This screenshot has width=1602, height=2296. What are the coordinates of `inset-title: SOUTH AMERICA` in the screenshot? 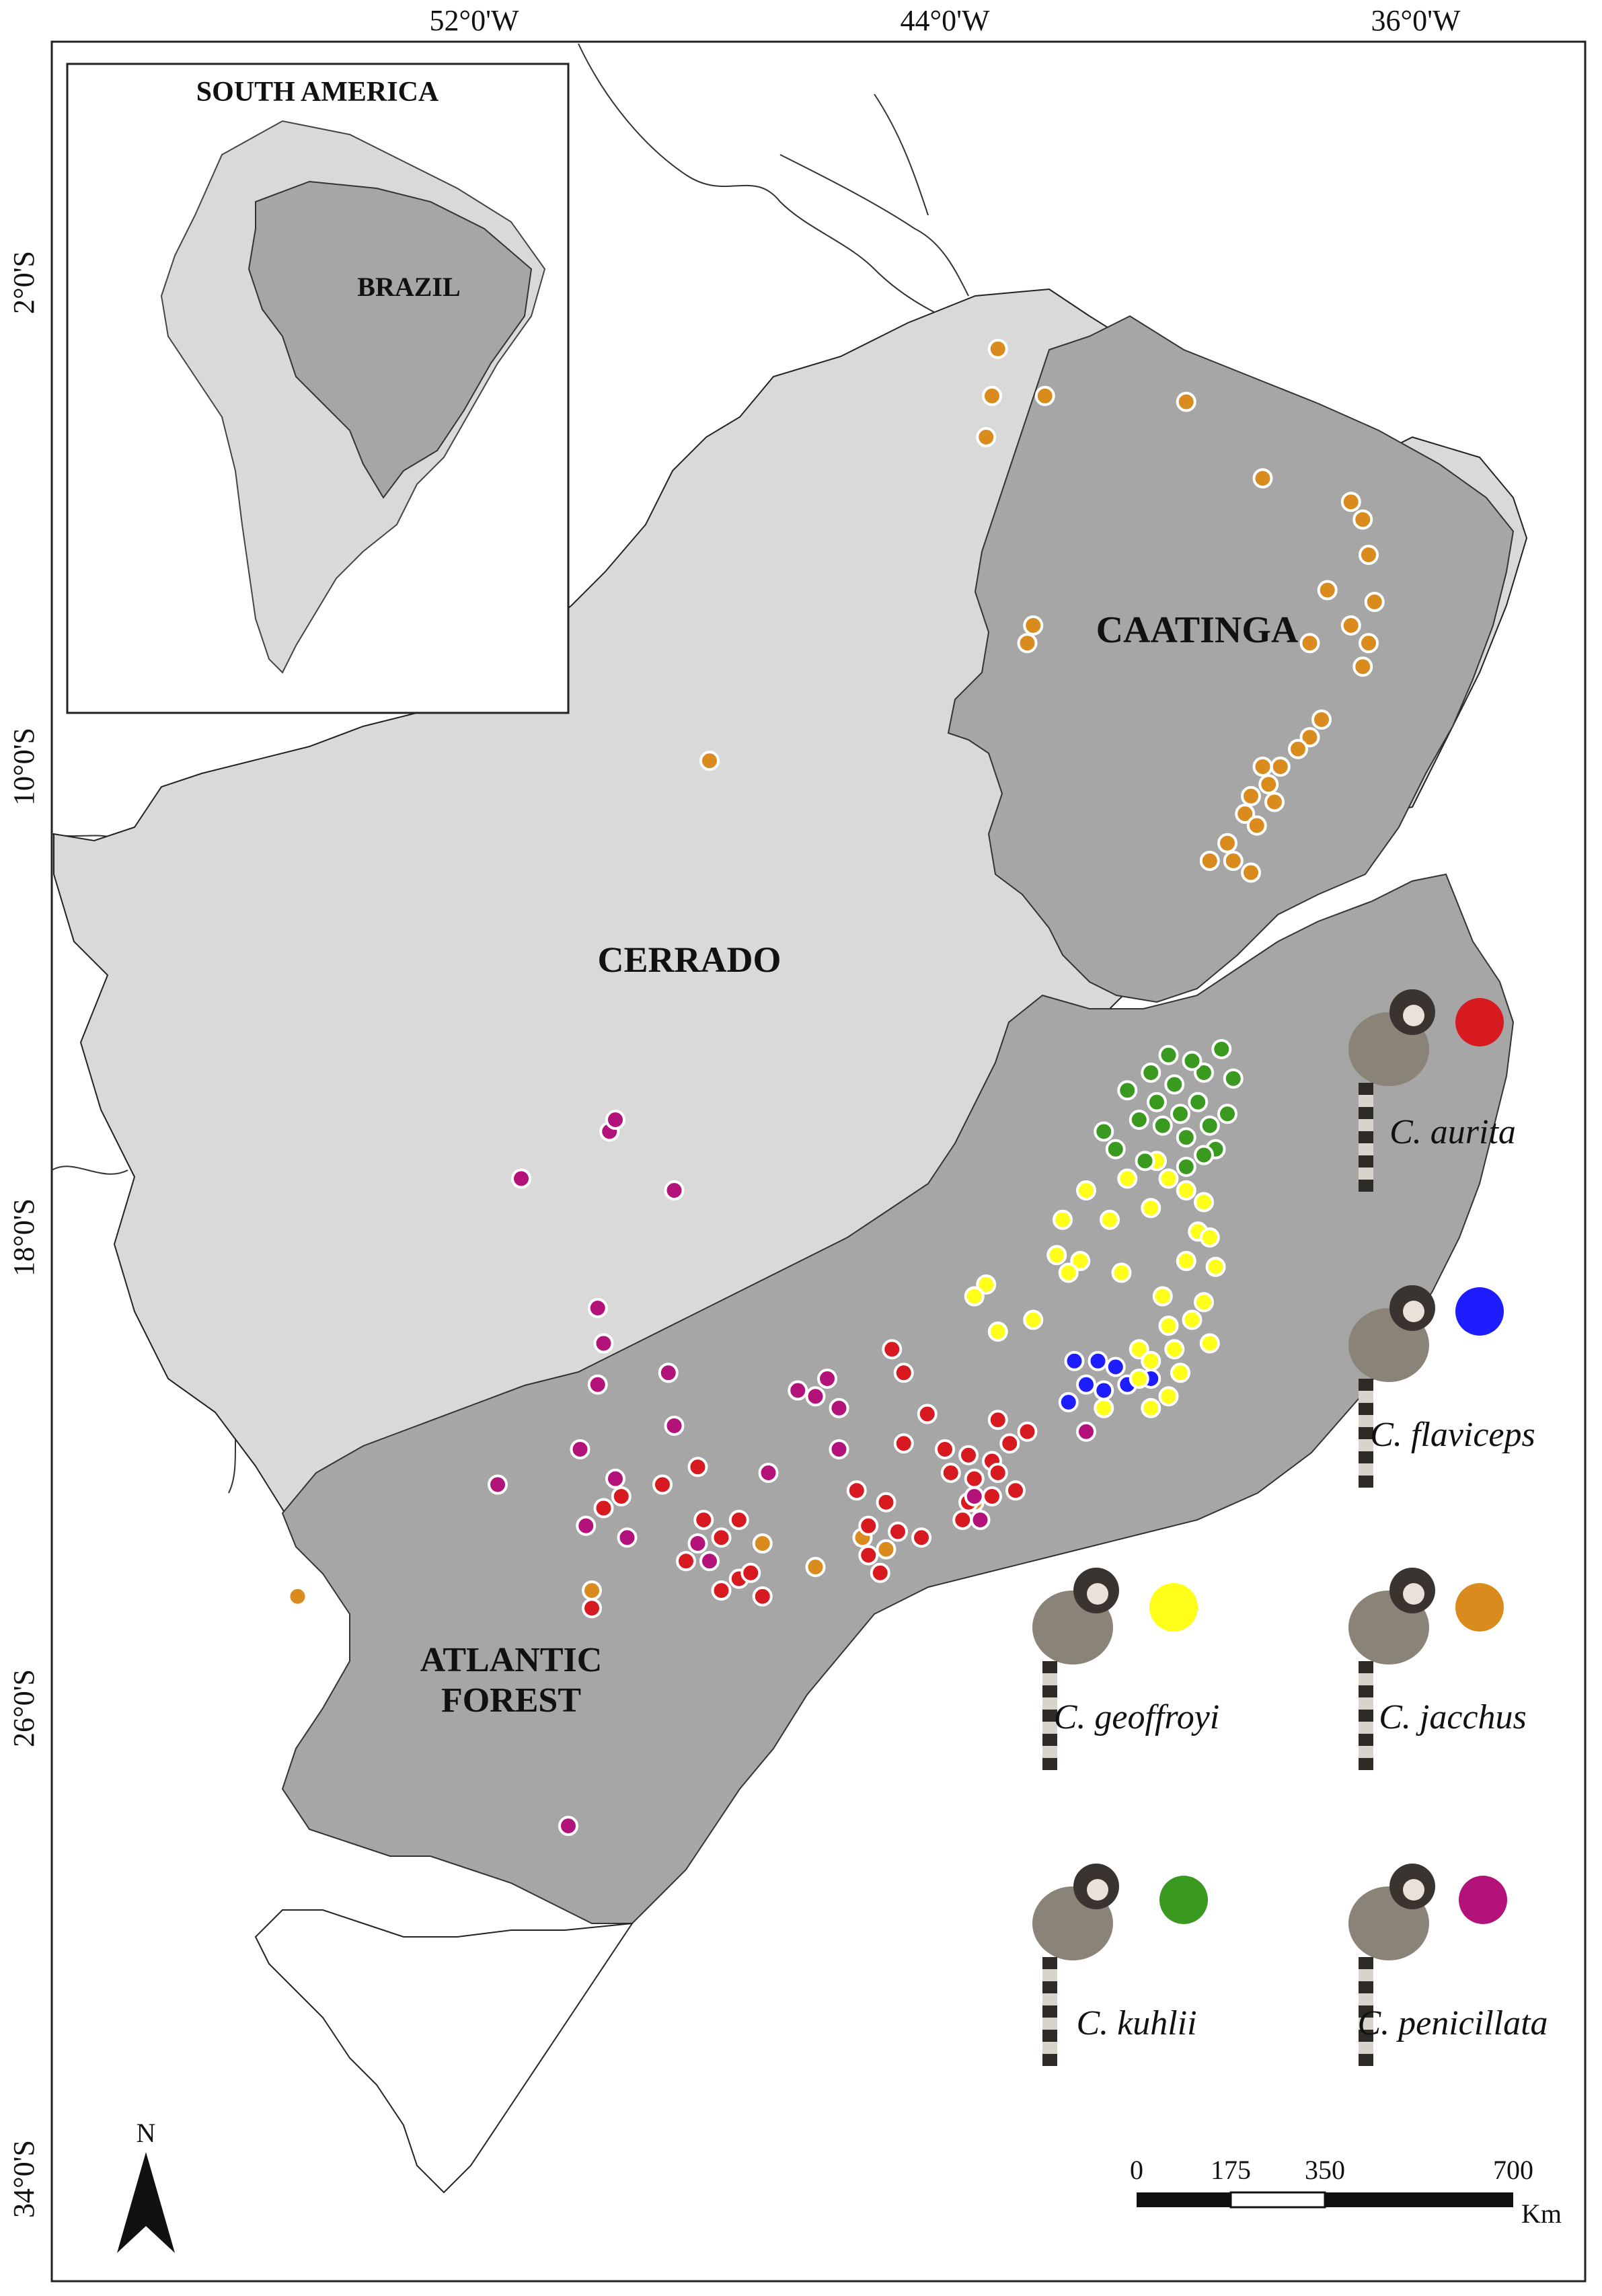 It's located at (317, 92).